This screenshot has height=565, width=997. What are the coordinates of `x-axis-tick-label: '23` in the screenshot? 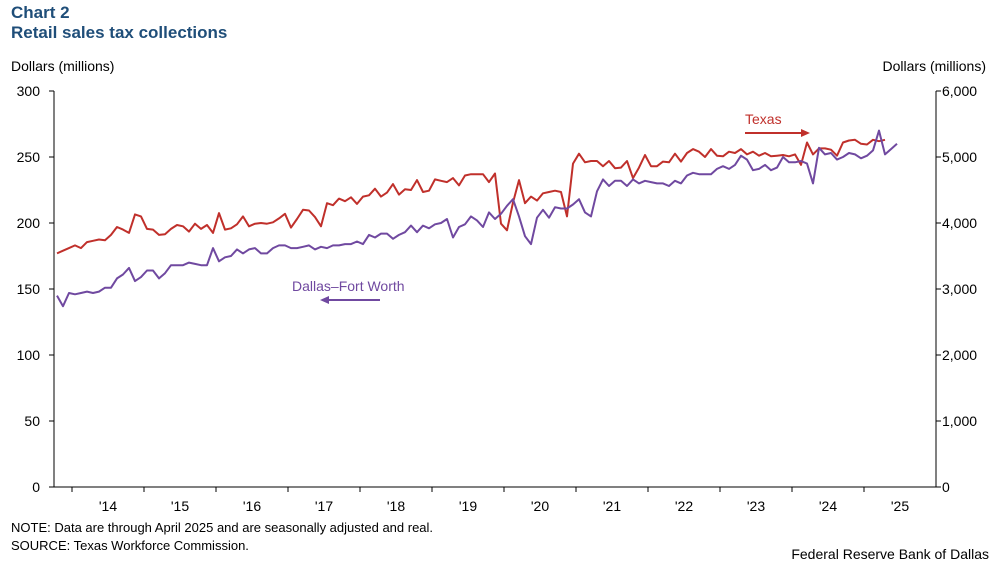 It's located at (756, 506).